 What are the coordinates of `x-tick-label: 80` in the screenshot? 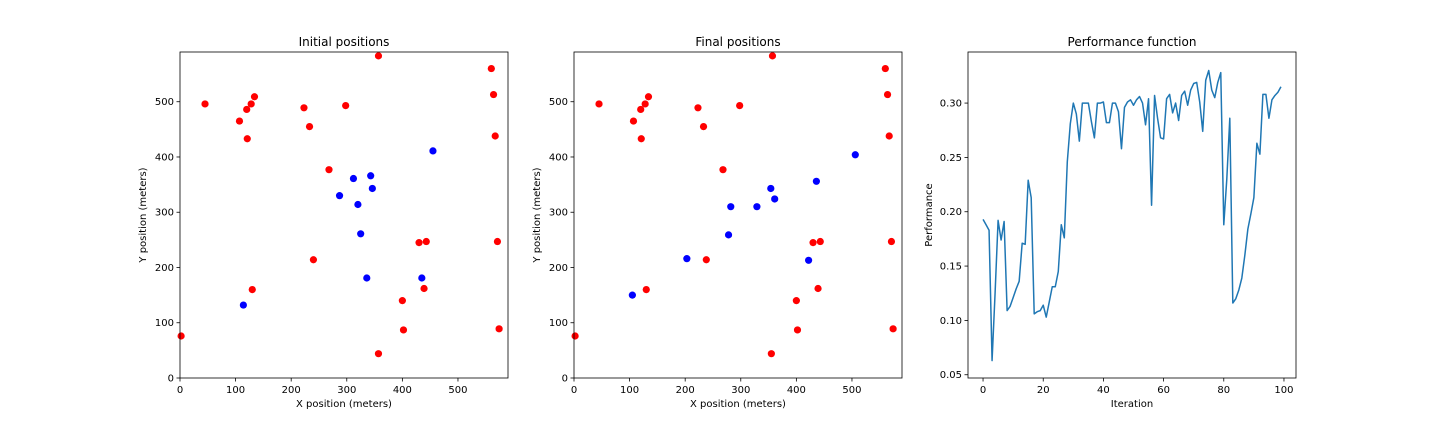 It's located at (1223, 390).